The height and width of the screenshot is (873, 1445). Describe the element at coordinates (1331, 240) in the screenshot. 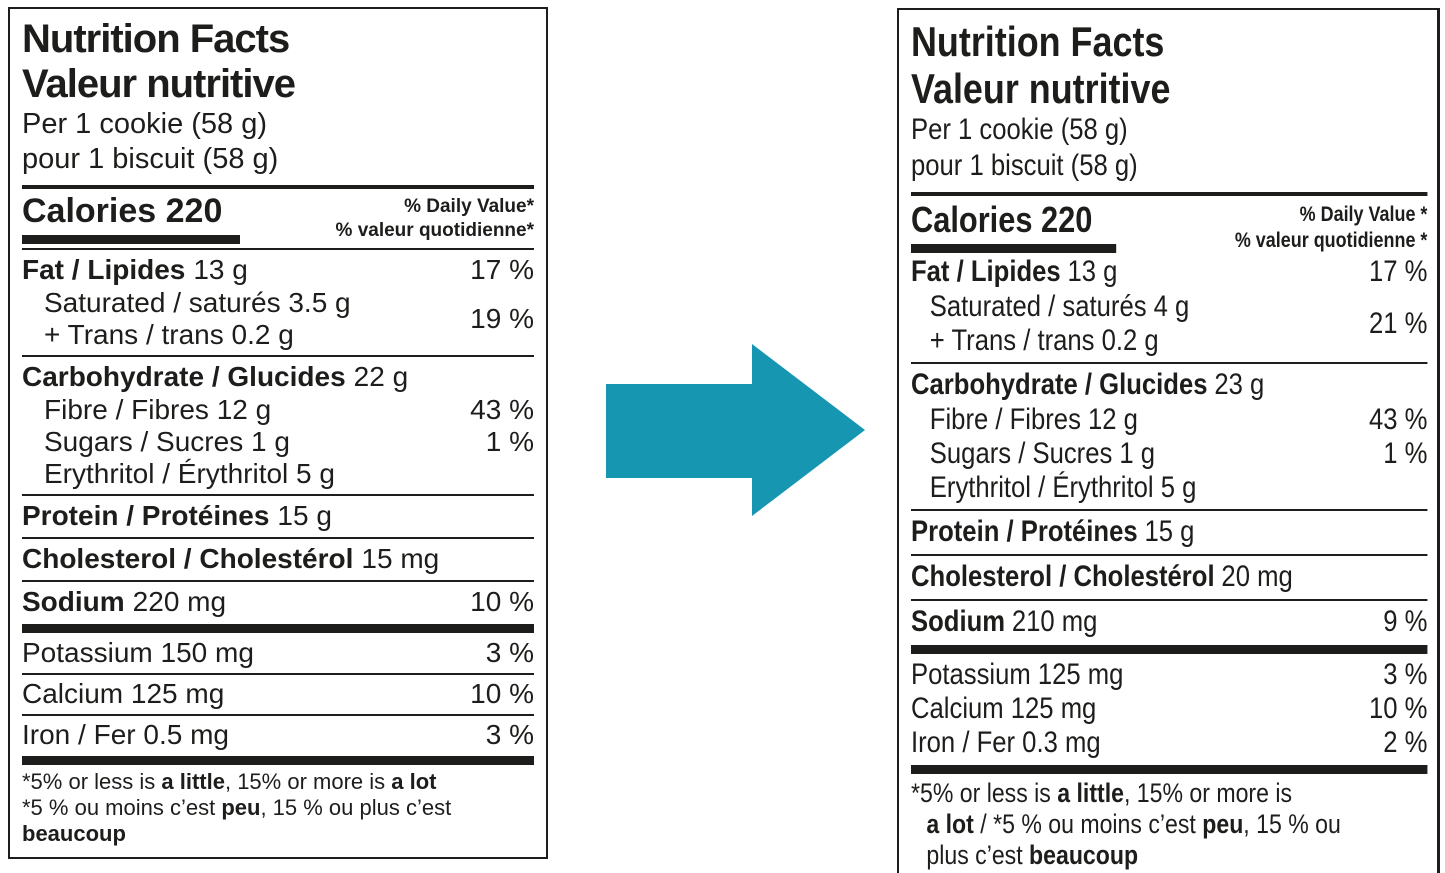

I see `daily-value-header-fr: % valeur quotidienne *` at that location.